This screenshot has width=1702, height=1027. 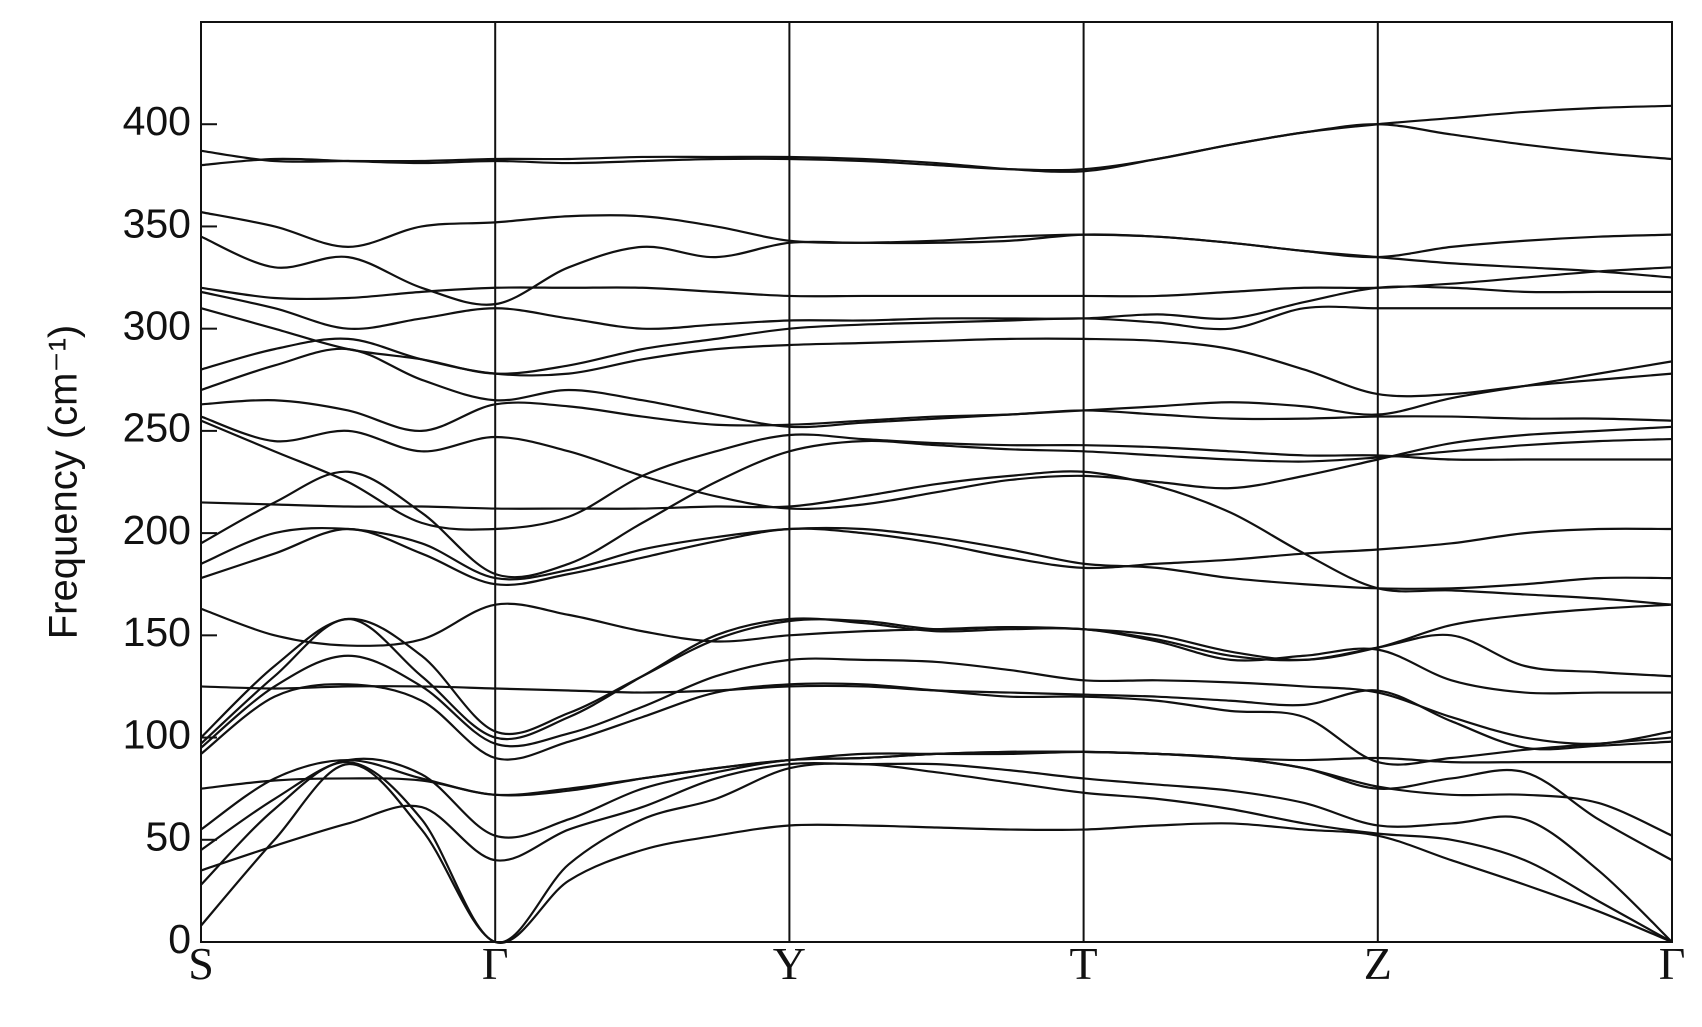 What do you see at coordinates (1378, 963) in the screenshot?
I see `x-tick-label: Z` at bounding box center [1378, 963].